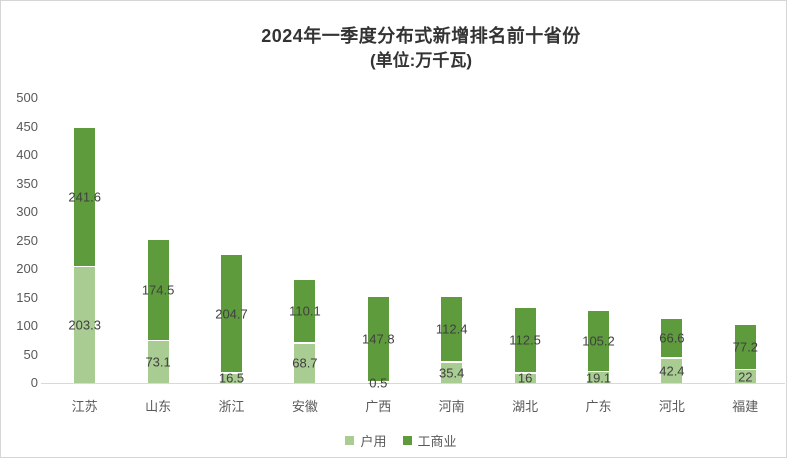 Image resolution: width=800 pixels, height=465 pixels. Describe the element at coordinates (21, 269) in the screenshot. I see `y-axis-tick-label: 200` at that location.